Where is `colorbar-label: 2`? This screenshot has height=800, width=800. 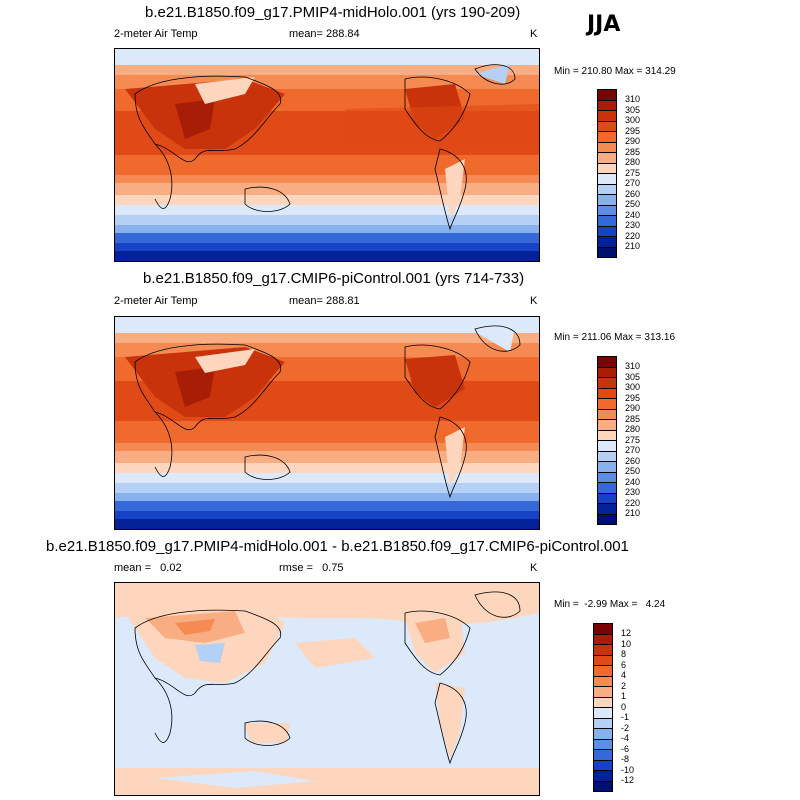 colorbar-label: 2 is located at coordinates (624, 685).